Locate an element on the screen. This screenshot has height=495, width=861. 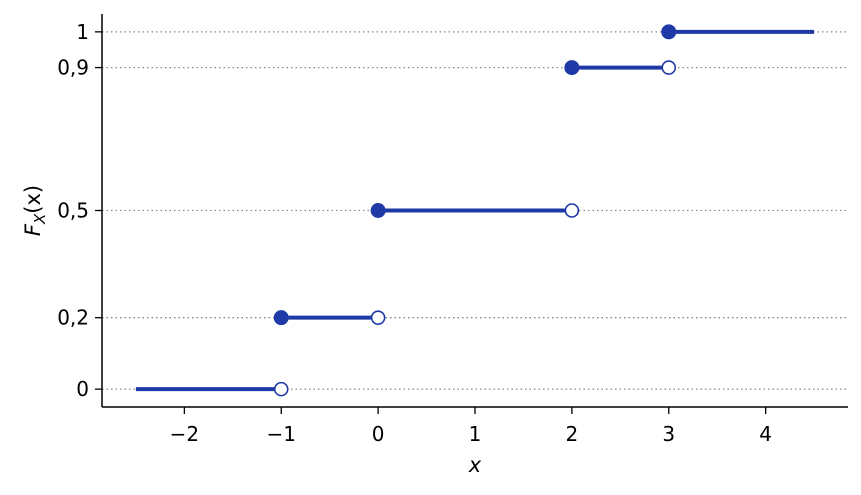
y-axis-label-rest: (x) is located at coordinates (33, 199).